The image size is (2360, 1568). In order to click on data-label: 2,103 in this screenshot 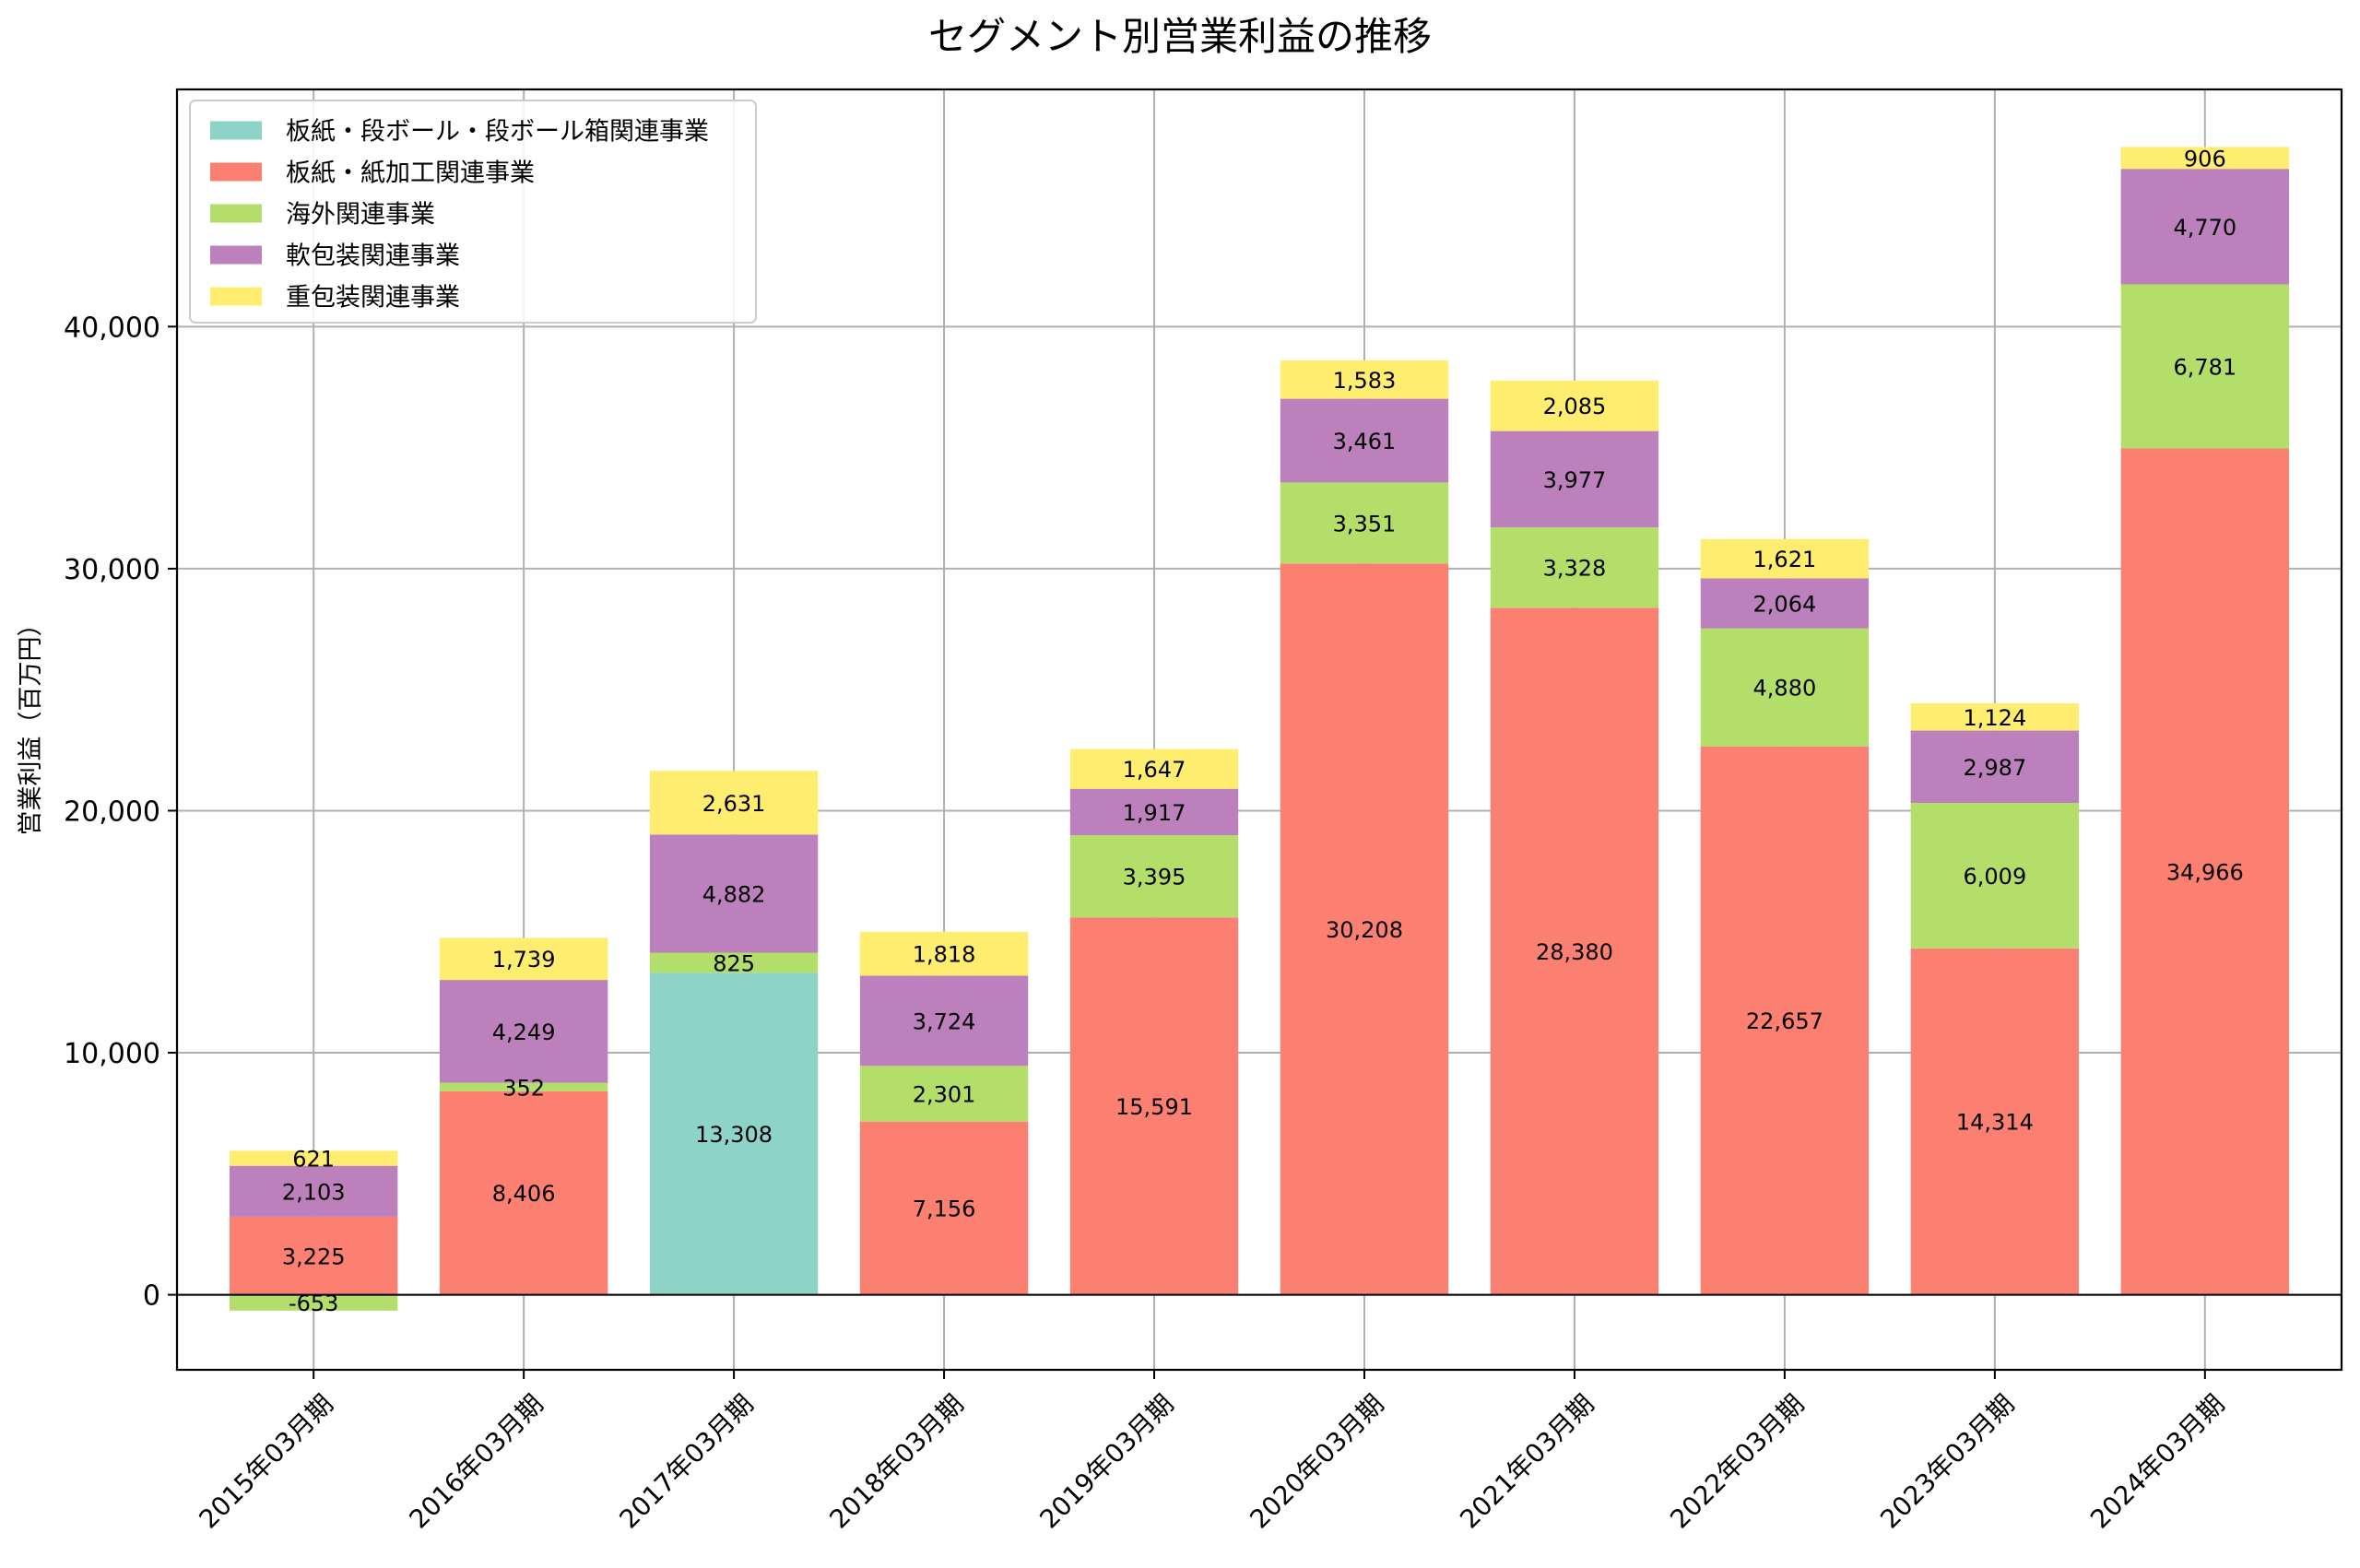, I will do `click(314, 1192)`.